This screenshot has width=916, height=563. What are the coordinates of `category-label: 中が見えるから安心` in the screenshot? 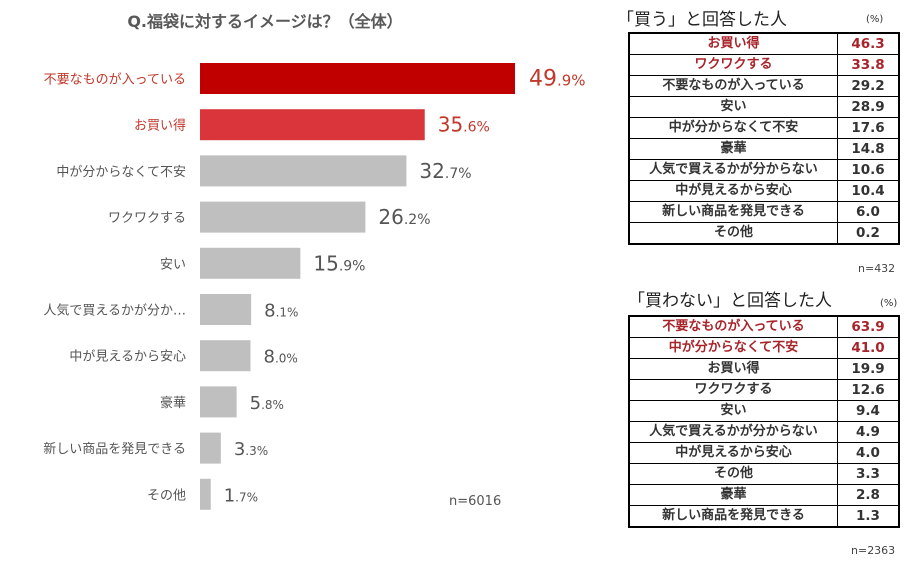 It's located at (127, 357).